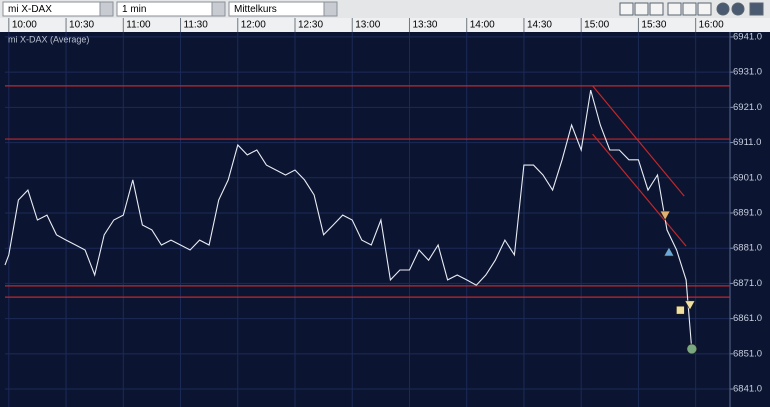 The image size is (770, 407). Describe the element at coordinates (747, 107) in the screenshot. I see `y-tick-label: 6921.0` at that location.